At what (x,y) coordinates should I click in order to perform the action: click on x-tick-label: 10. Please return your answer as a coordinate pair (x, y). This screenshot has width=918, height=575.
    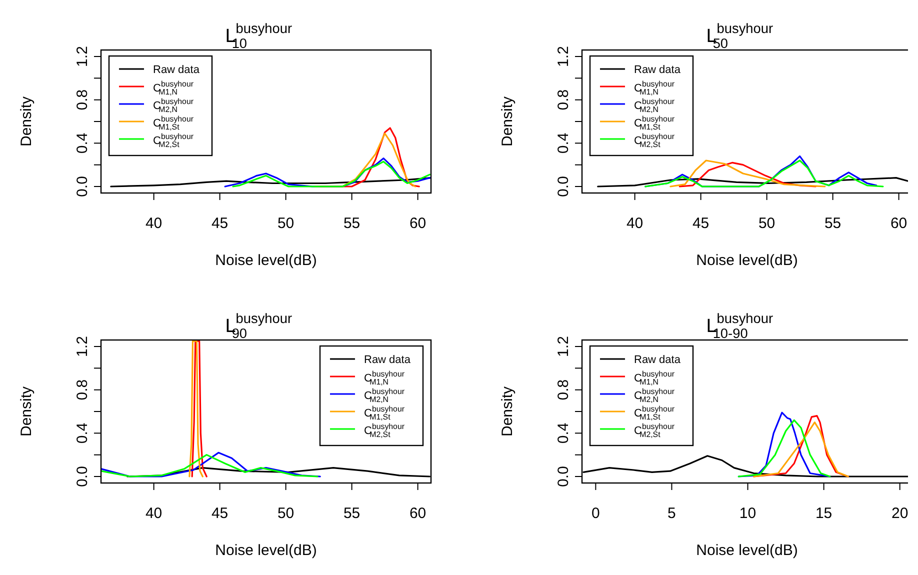
    Looking at the image, I should click on (747, 513).